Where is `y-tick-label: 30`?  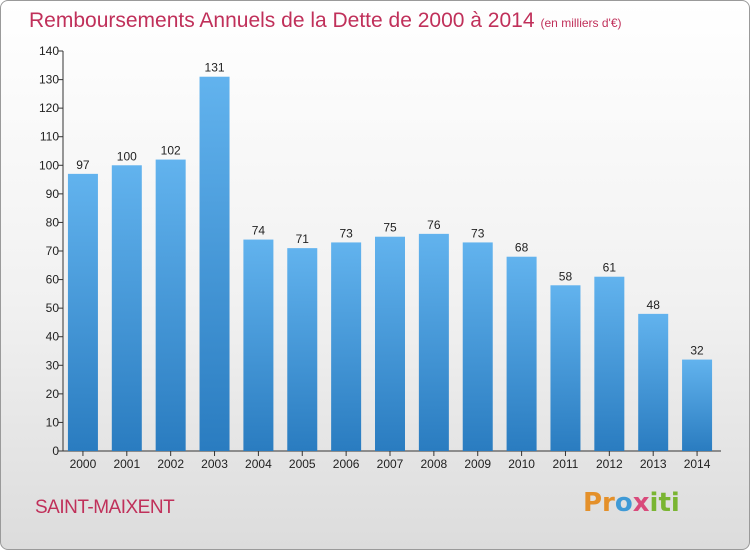 y-tick-label: 30 is located at coordinates (53, 365).